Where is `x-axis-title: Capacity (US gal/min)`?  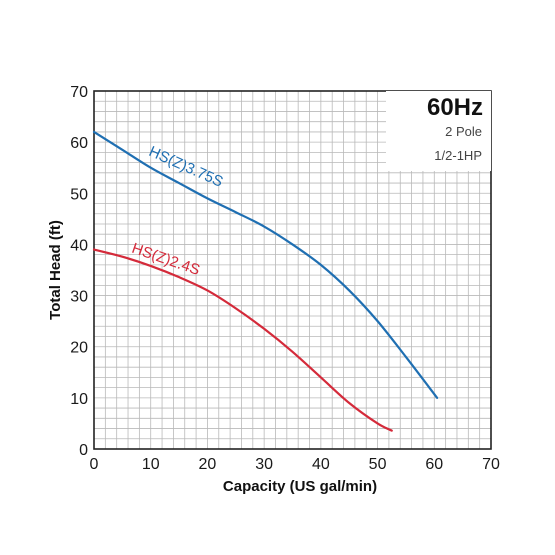
x-axis-title: Capacity (US gal/min) is located at coordinates (300, 486).